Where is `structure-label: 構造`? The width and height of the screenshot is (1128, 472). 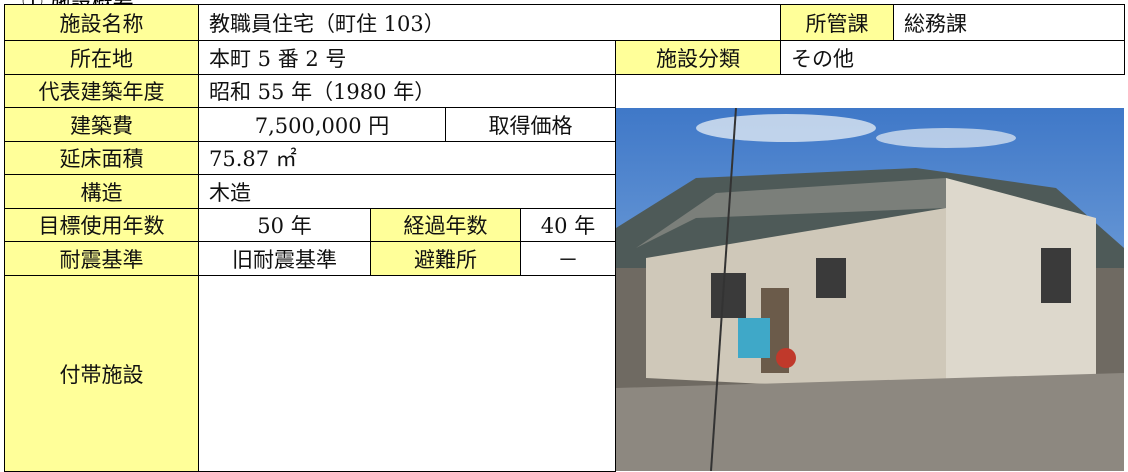
structure-label: 構造 is located at coordinates (102, 192).